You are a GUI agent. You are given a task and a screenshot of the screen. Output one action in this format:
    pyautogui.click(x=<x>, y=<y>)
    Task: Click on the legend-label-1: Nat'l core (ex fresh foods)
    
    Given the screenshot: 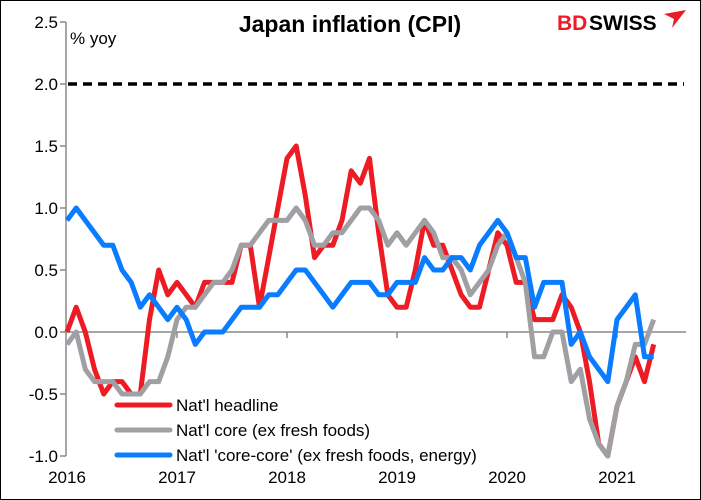 What is the action you would take?
    pyautogui.click(x=273, y=430)
    